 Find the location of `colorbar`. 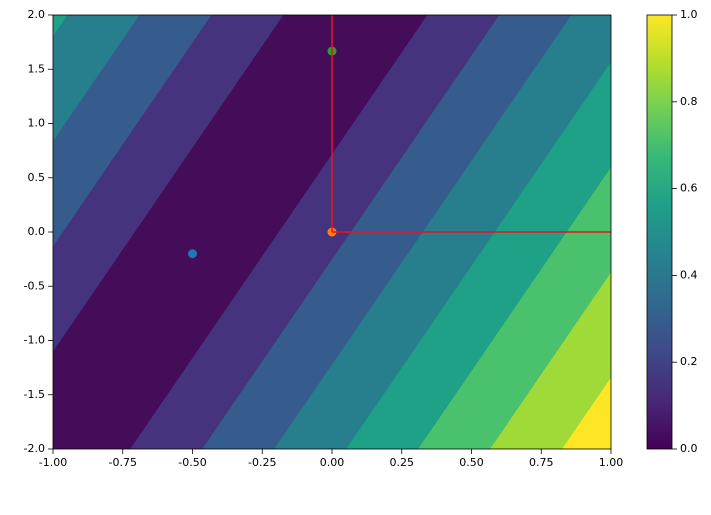

colorbar is located at coordinates (659, 232).